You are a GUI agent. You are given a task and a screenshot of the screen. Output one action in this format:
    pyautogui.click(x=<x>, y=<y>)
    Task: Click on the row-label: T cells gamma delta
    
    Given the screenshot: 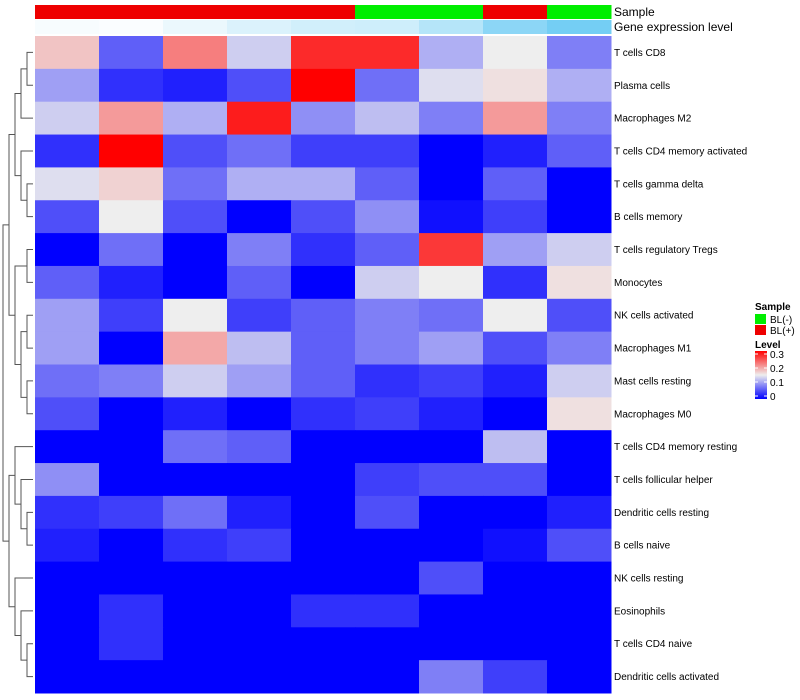 What is the action you would take?
    pyautogui.click(x=659, y=184)
    